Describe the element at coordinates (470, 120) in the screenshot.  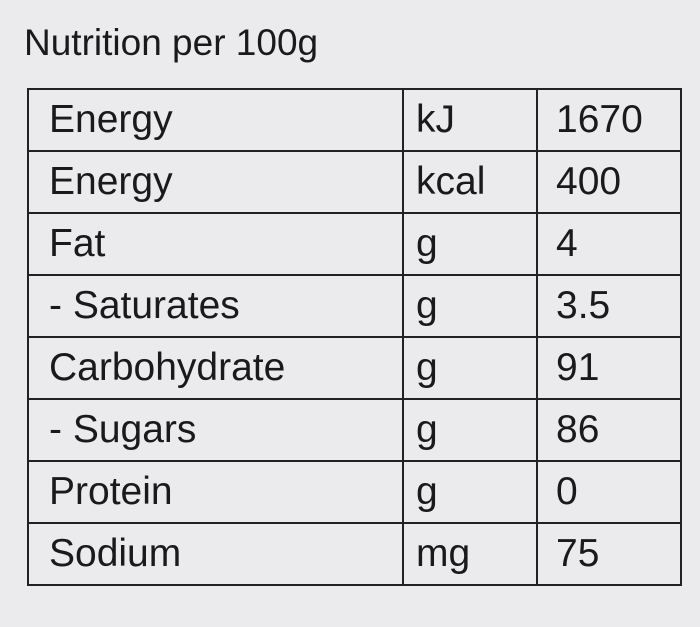
I see `nutrient-unit: kJ` at that location.